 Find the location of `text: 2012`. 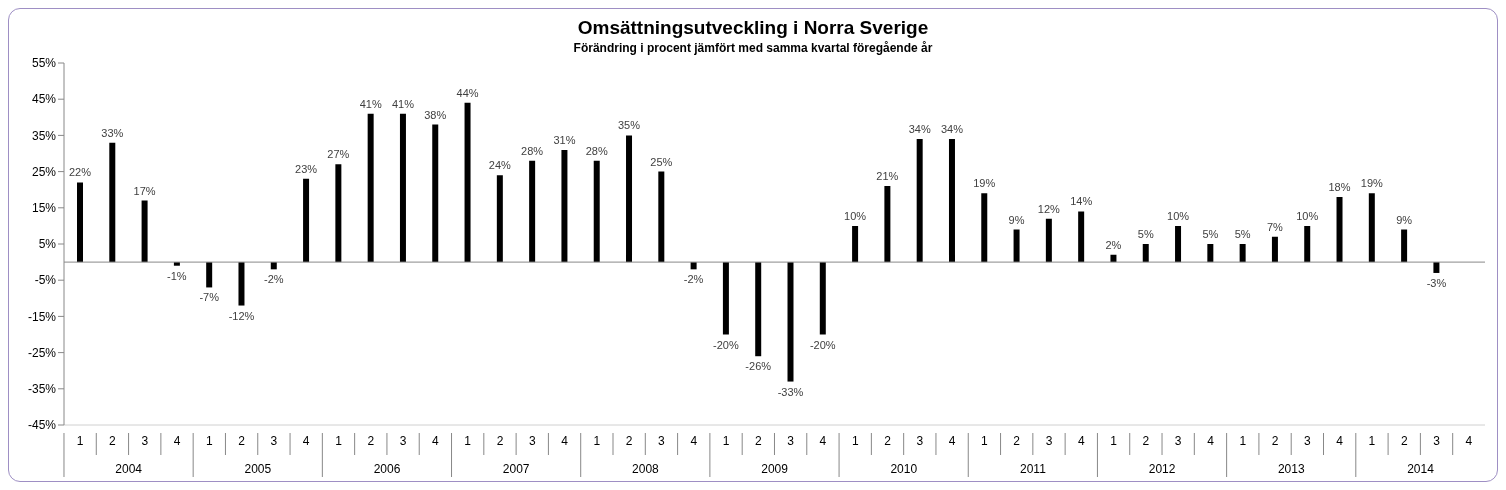

text: 2012 is located at coordinates (1162, 469).